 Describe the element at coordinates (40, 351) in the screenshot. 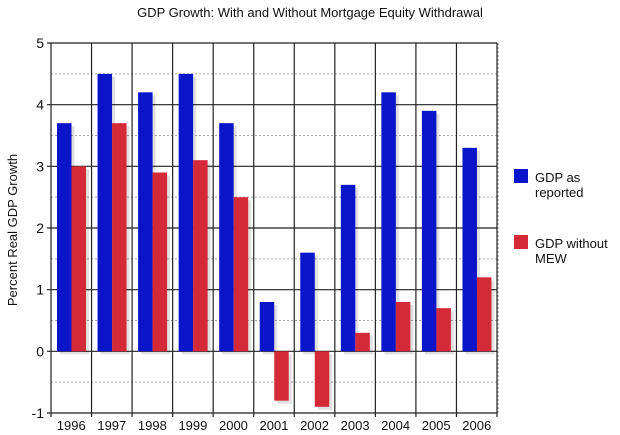

I see `y-tick-label: 0` at that location.